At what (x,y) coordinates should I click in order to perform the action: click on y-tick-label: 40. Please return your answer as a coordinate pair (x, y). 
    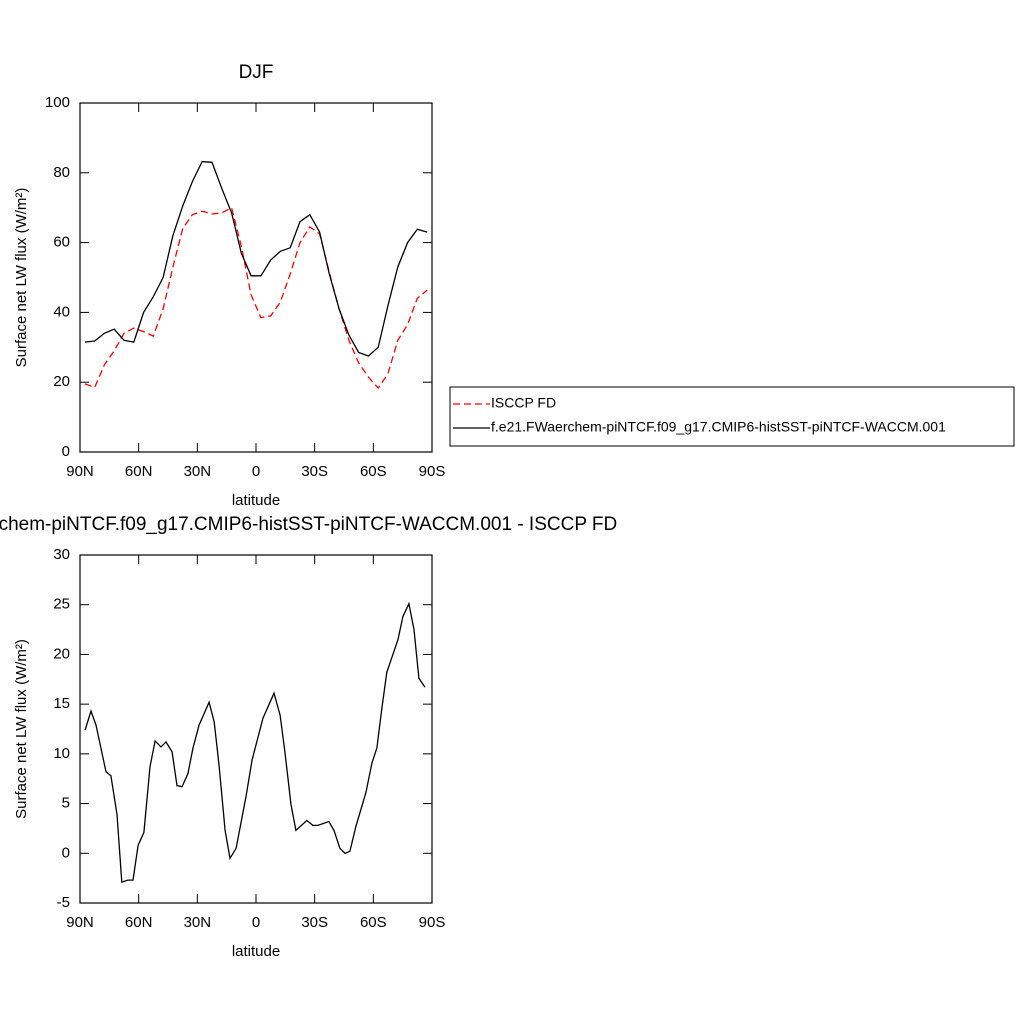
    Looking at the image, I should click on (61, 311).